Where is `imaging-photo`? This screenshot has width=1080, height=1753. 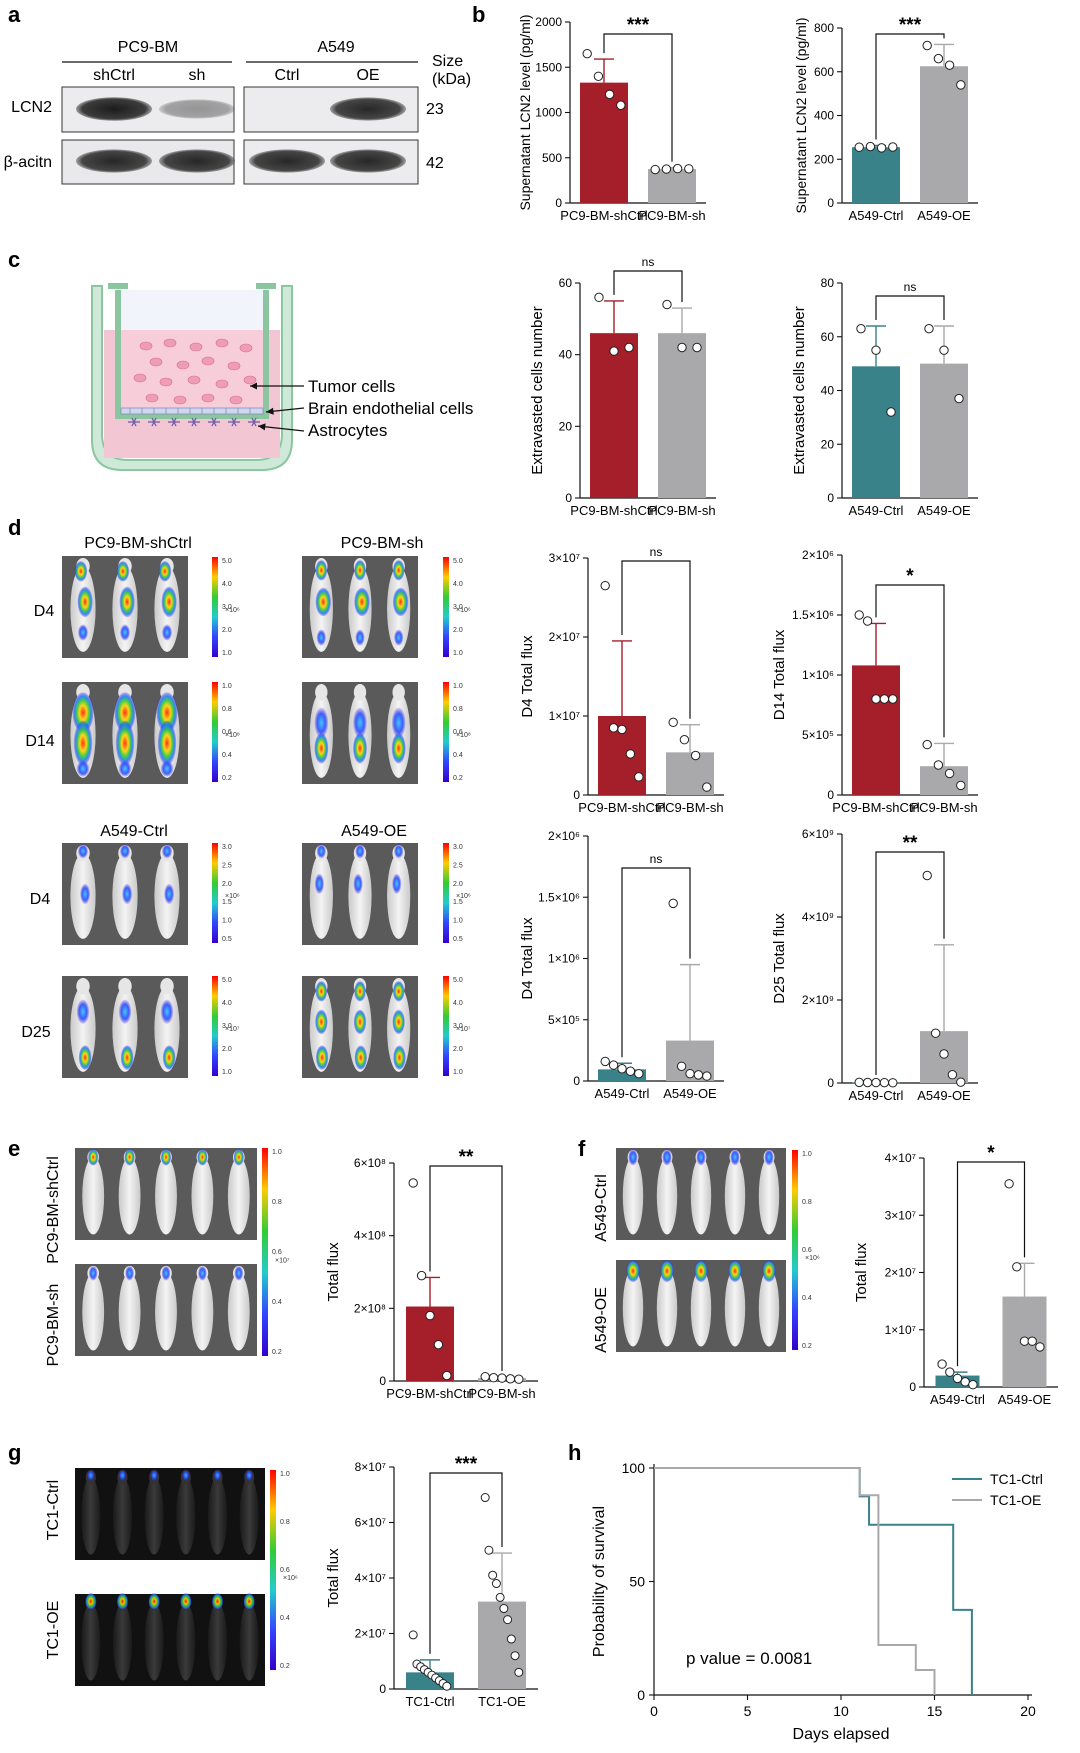
imaging-photo is located at coordinates (170, 1639).